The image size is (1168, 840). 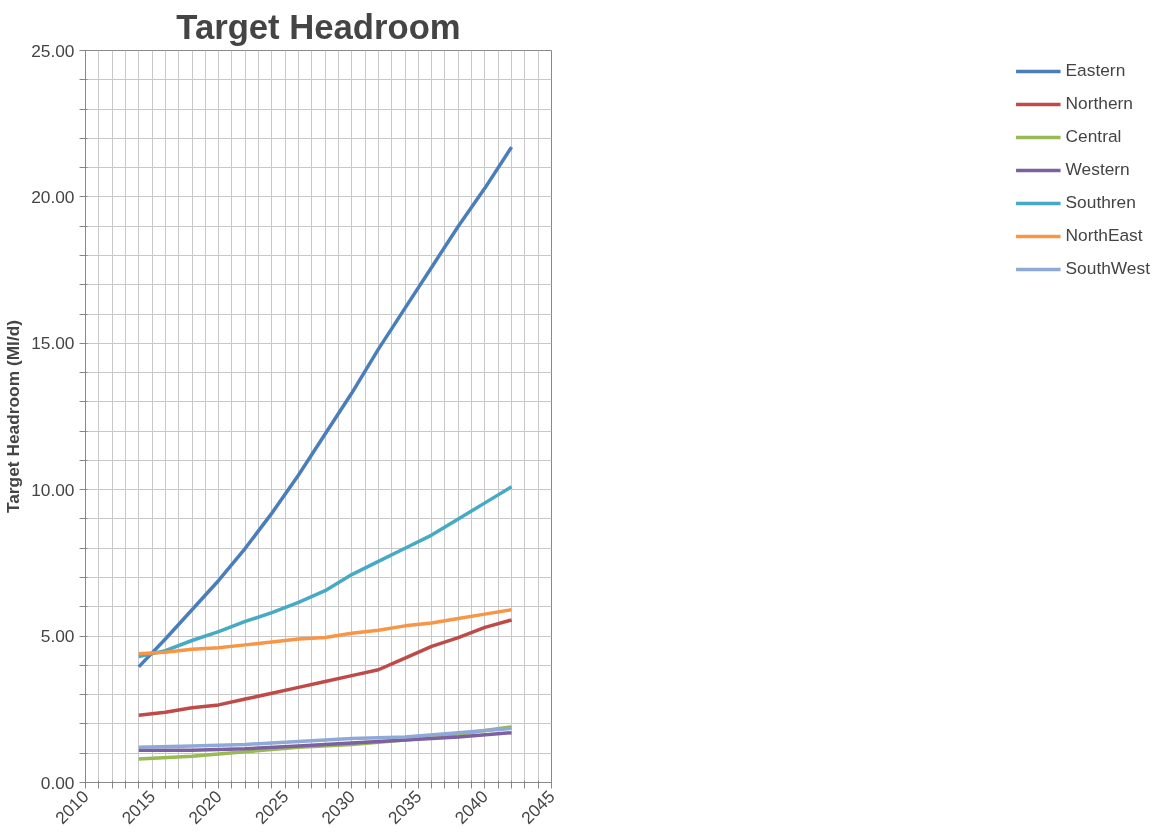 What do you see at coordinates (57, 782) in the screenshot?
I see `y-tick-label: 0.00` at bounding box center [57, 782].